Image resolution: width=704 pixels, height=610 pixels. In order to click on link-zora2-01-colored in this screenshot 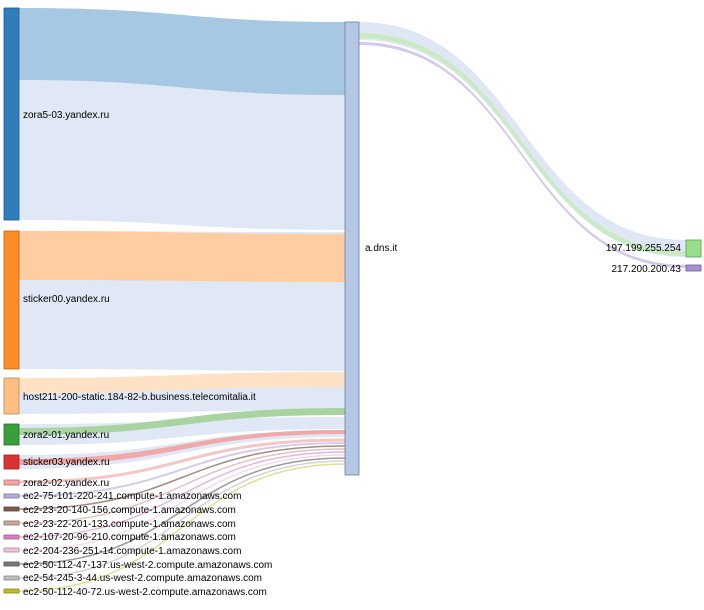, I will do `click(182, 421)`.